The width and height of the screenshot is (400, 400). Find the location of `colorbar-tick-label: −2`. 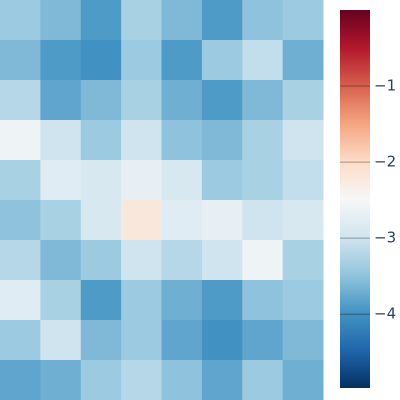

colorbar-tick-label: −2 is located at coordinates (385, 162).